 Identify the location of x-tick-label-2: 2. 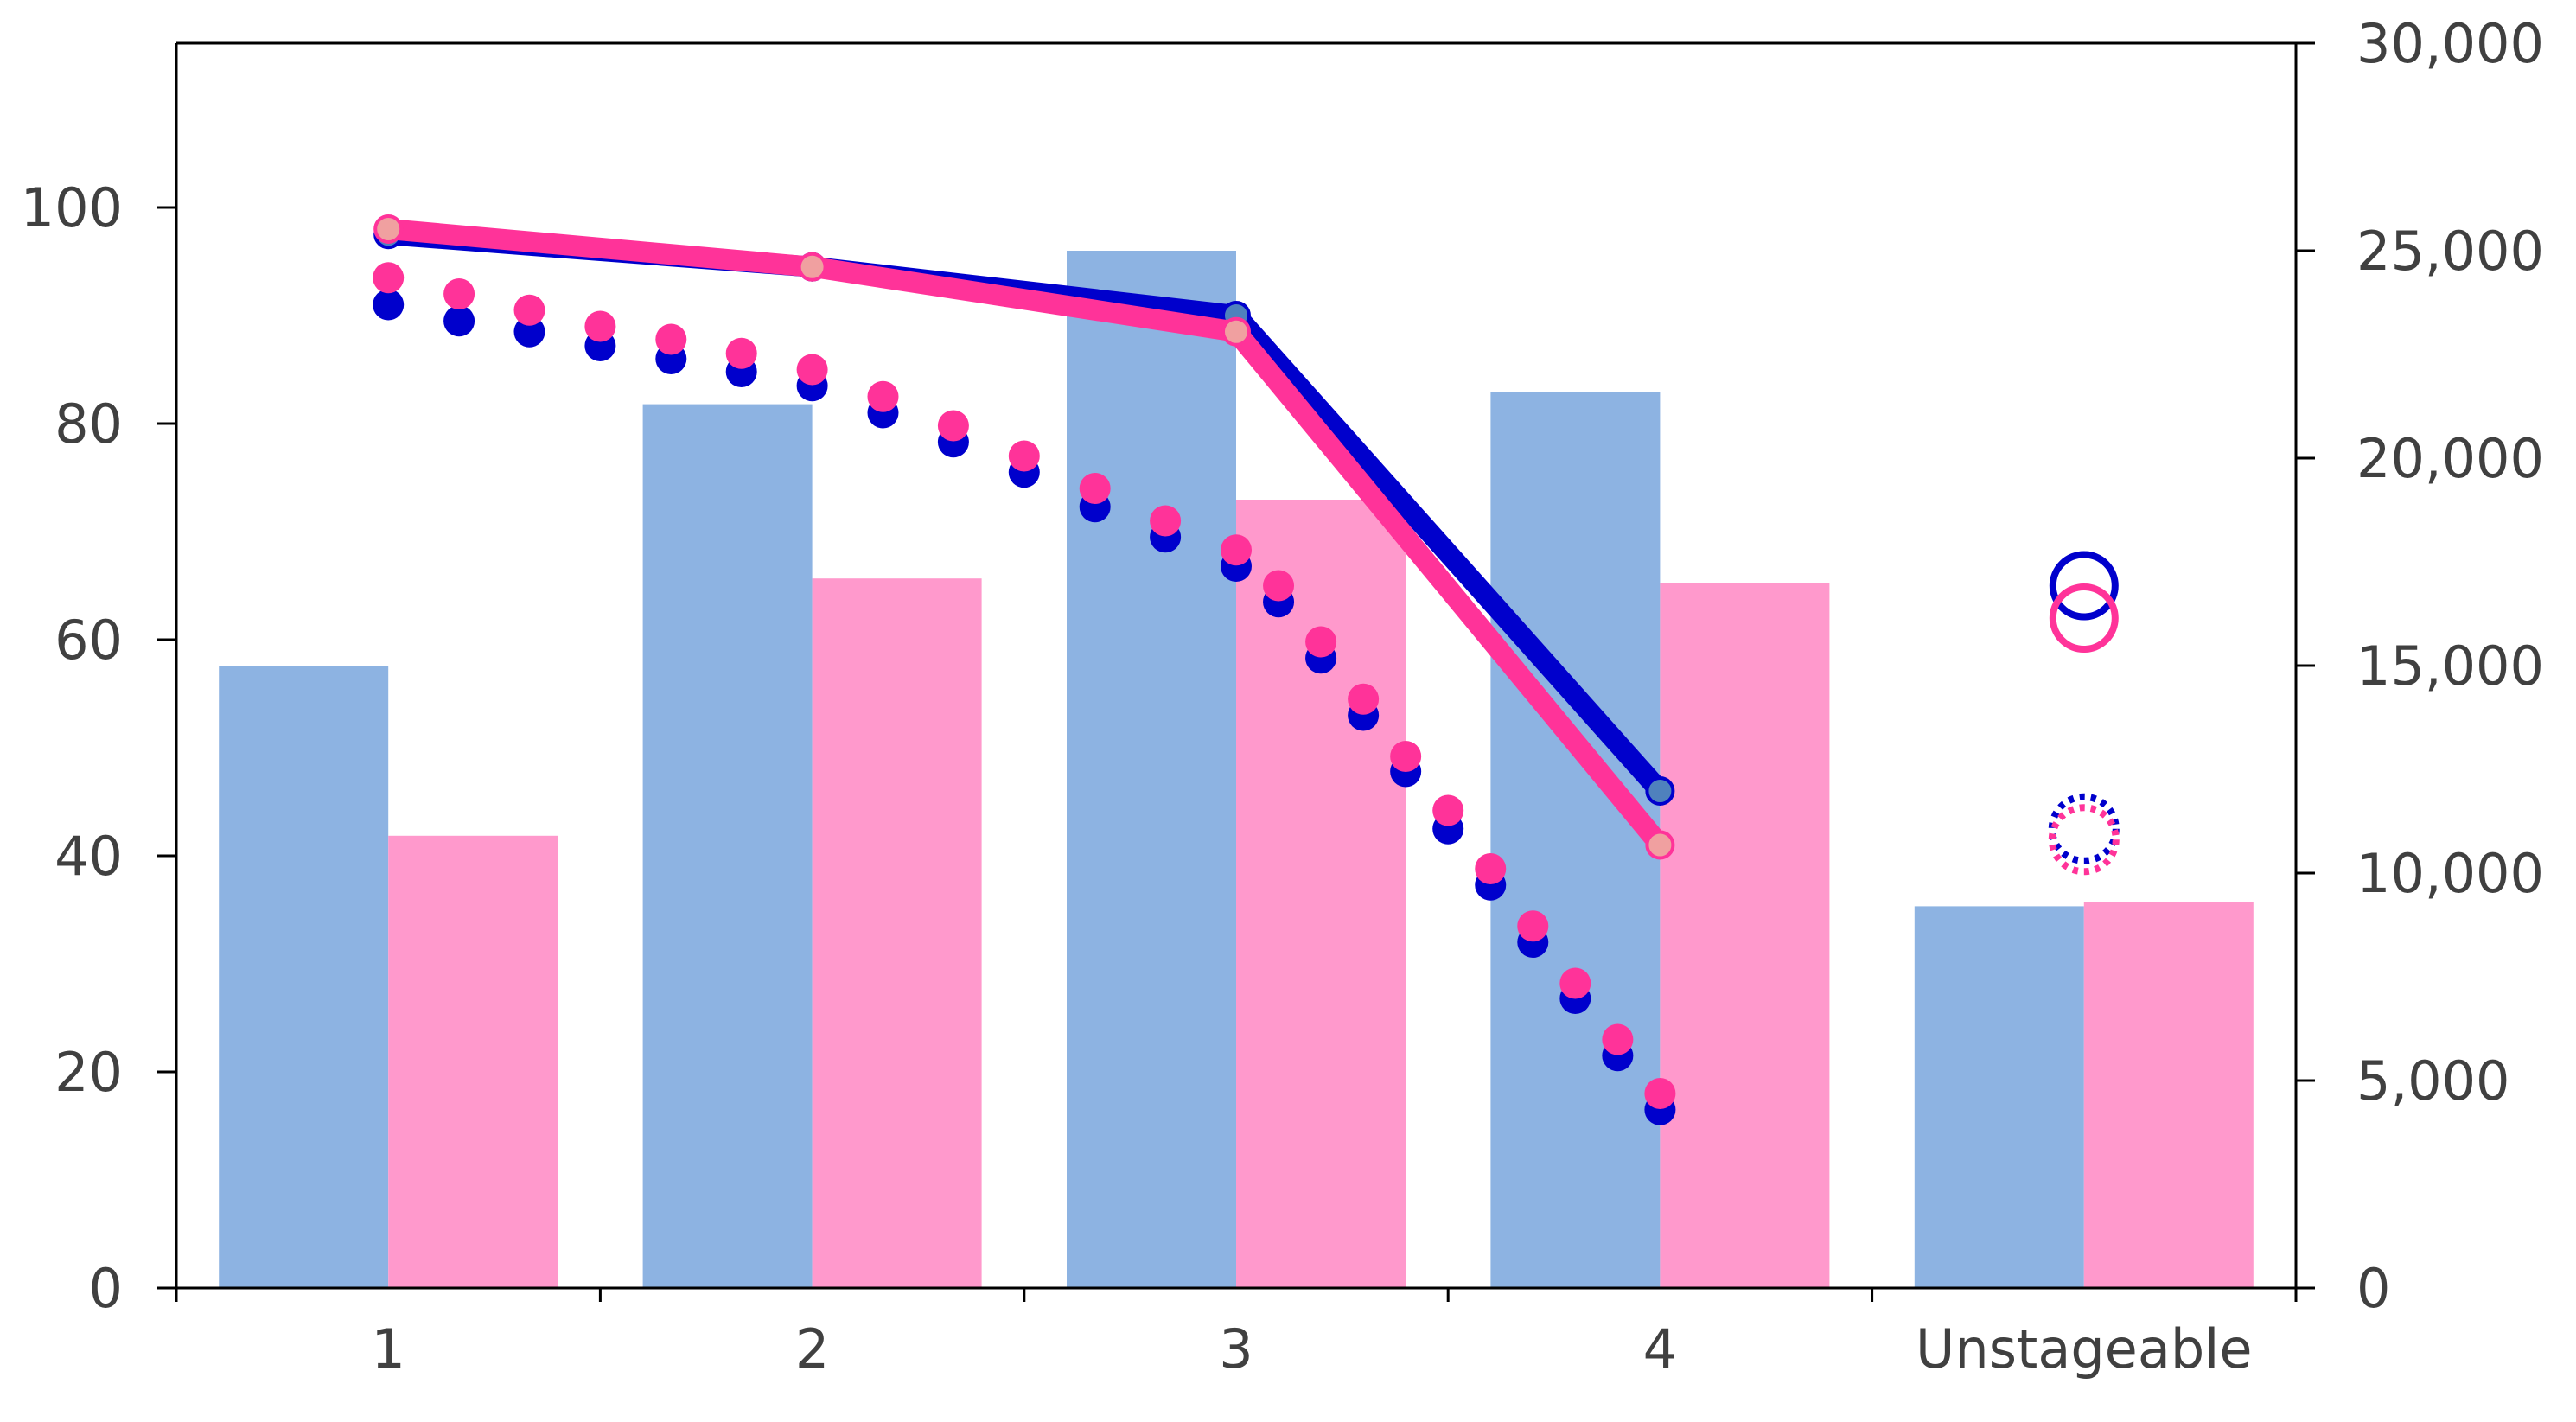
(812, 1349).